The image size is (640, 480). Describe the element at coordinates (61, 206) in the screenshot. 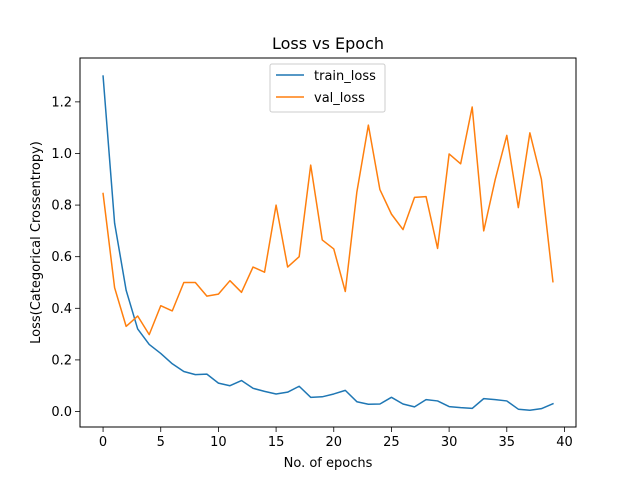

I see `y-tick-label: 0.8` at that location.